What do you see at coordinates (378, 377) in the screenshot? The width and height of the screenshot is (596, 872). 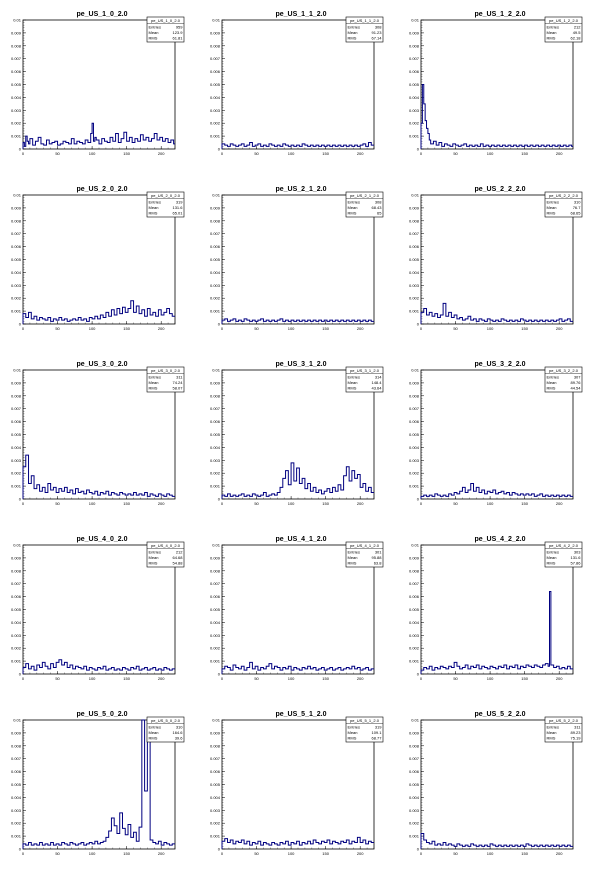 I see `stats-entries-value: 314` at bounding box center [378, 377].